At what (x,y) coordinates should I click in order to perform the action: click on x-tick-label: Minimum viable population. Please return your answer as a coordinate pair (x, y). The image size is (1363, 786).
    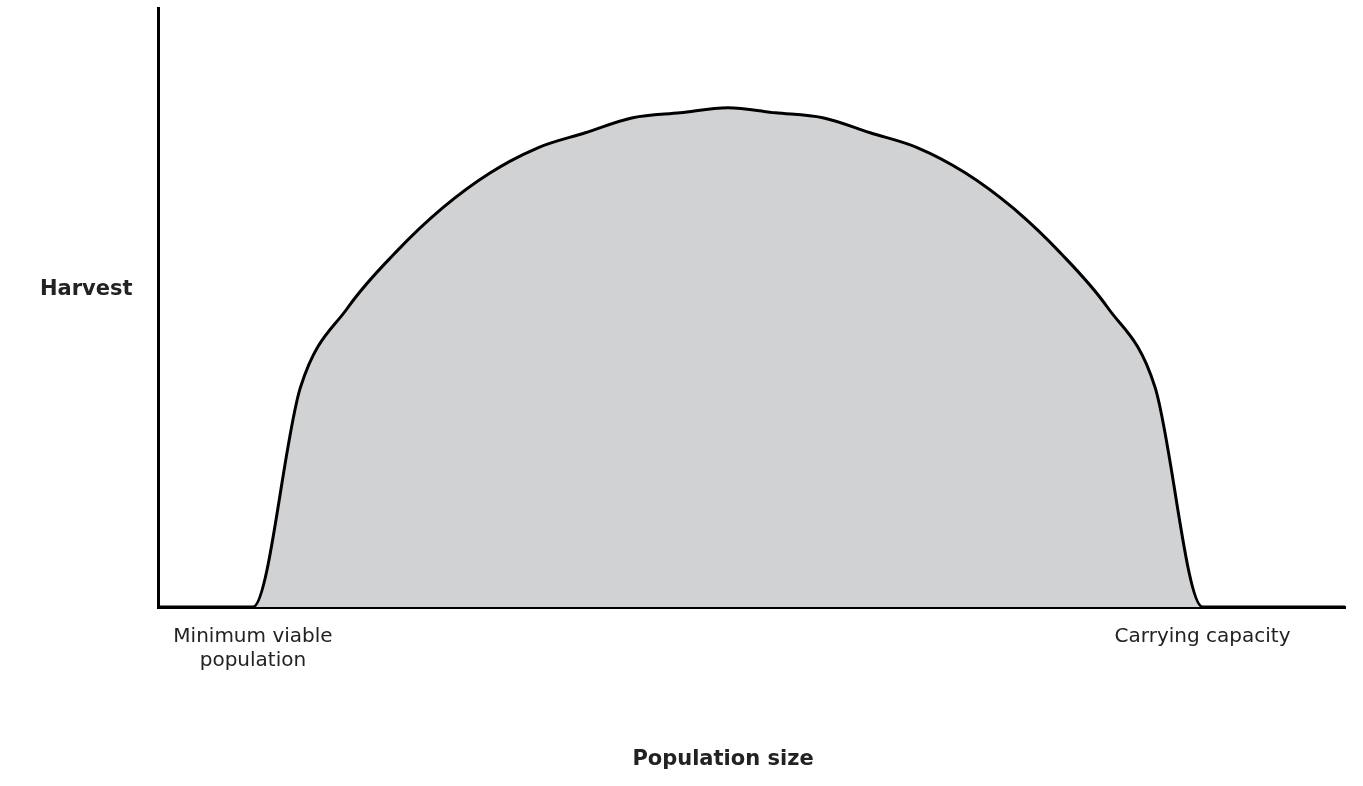
    Looking at the image, I should click on (253, 647).